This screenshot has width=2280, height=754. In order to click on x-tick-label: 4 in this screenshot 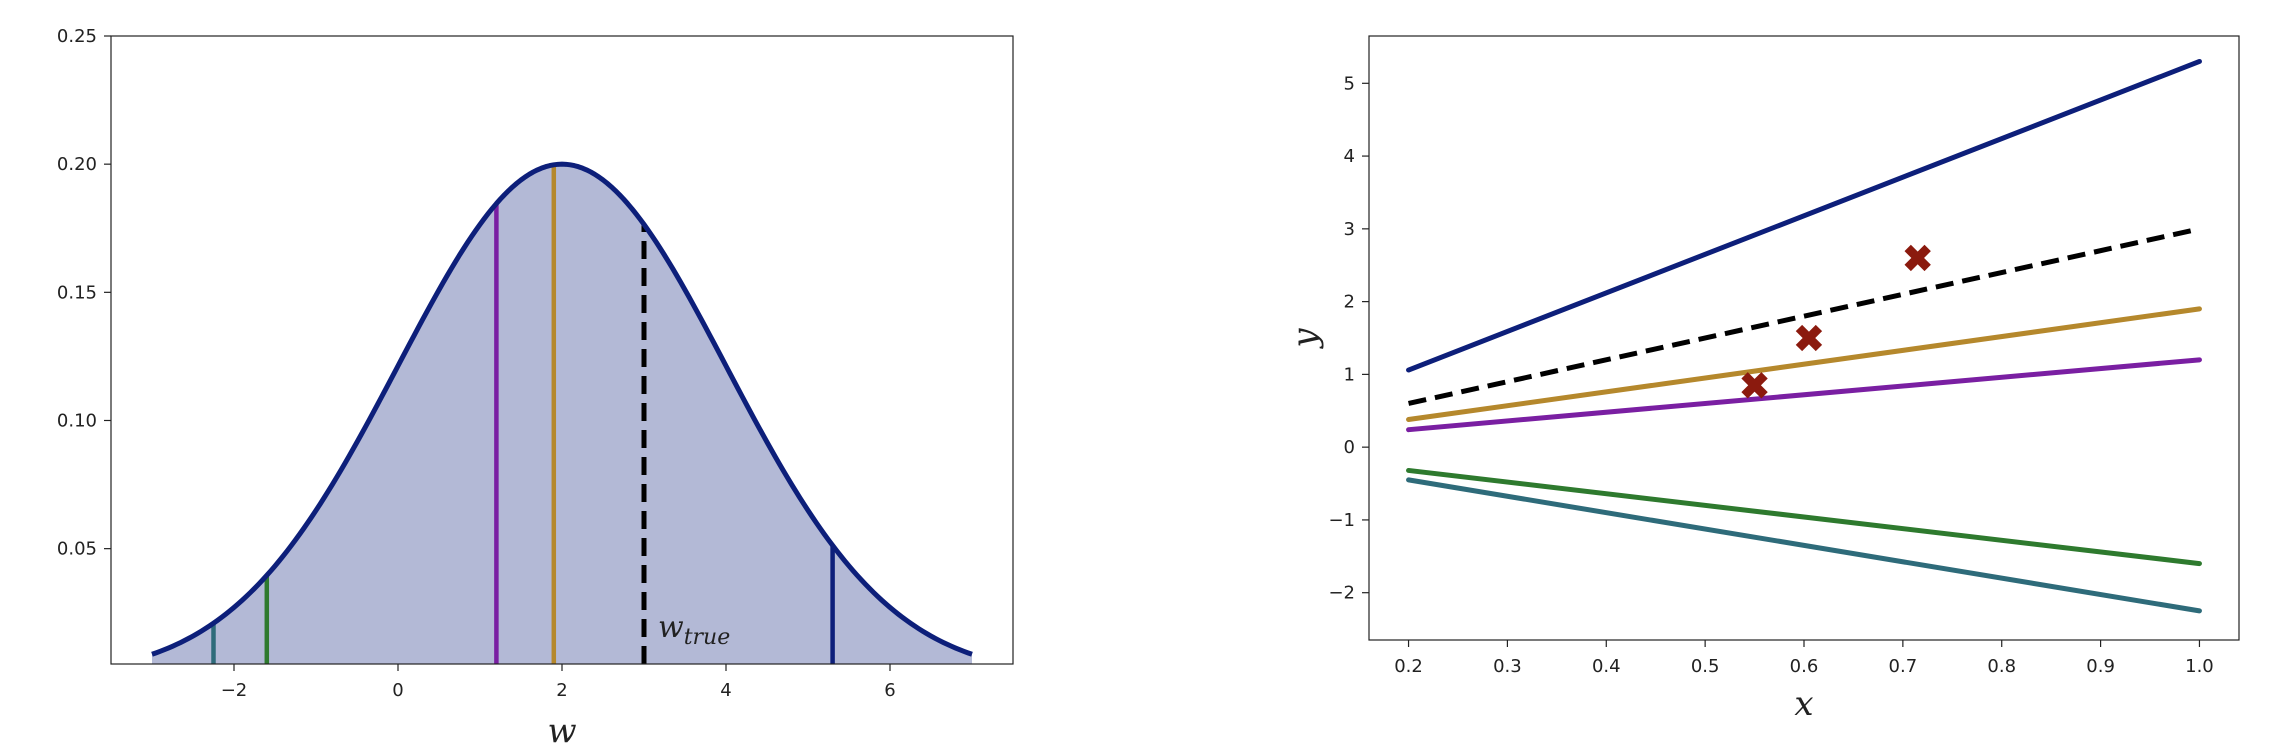, I will do `click(725, 690)`.